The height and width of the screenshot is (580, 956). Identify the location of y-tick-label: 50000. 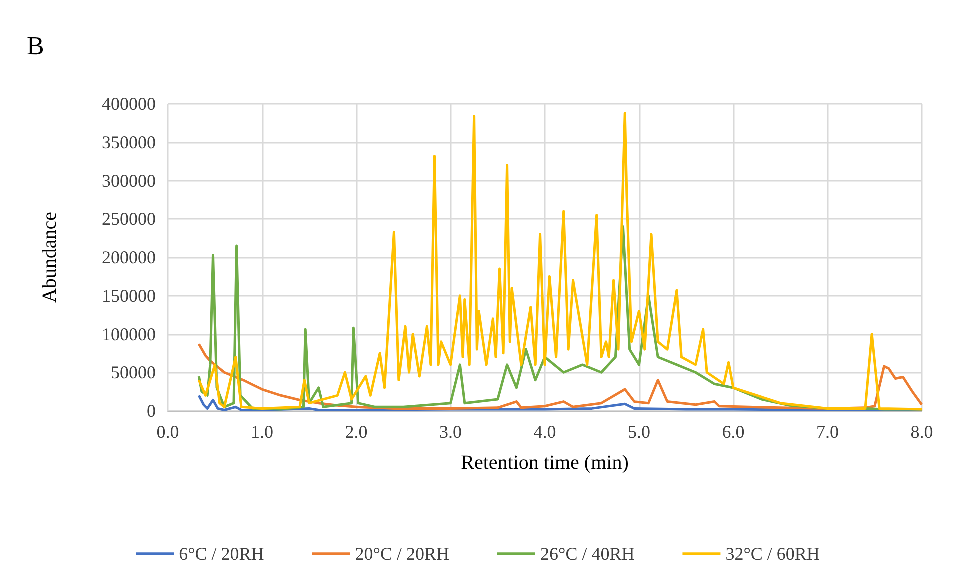
(133, 372).